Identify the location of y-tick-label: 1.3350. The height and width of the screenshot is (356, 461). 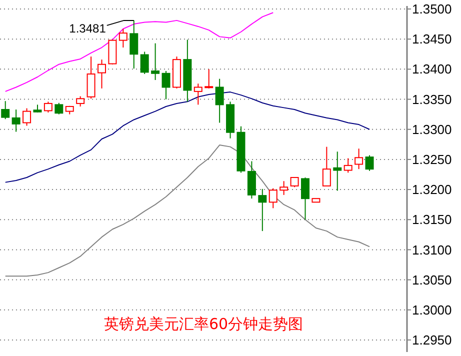
(432, 99).